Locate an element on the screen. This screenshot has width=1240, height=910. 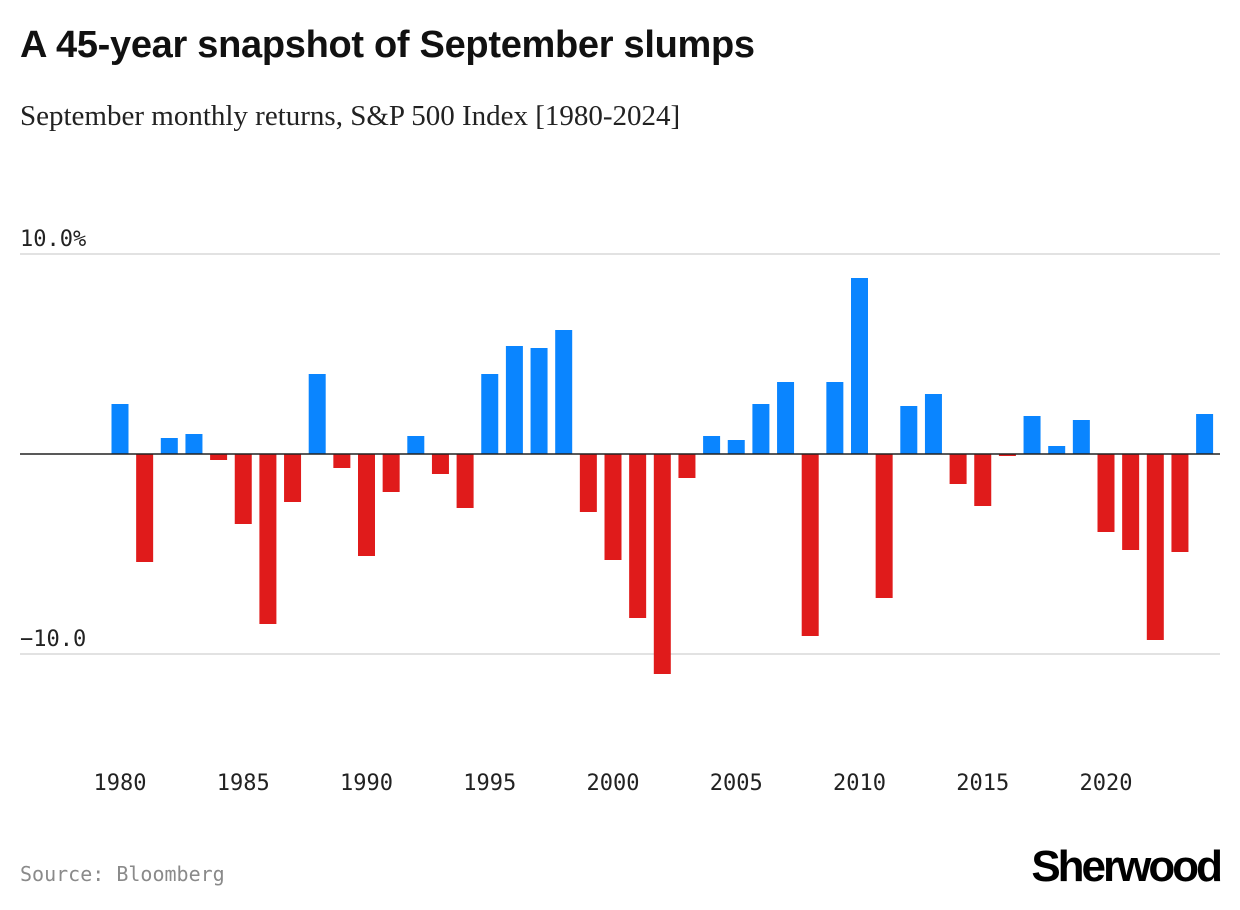
bar-1984 is located at coordinates (219, 457).